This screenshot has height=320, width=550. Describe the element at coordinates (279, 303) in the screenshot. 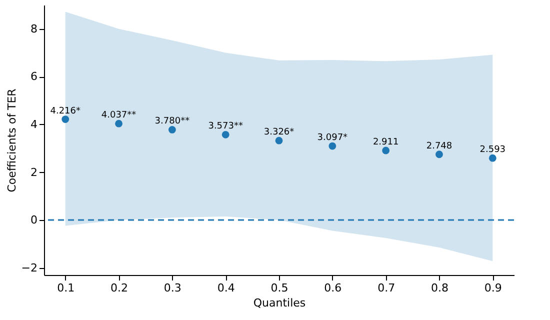

I see `x-axis-title: Quantiles` at that location.